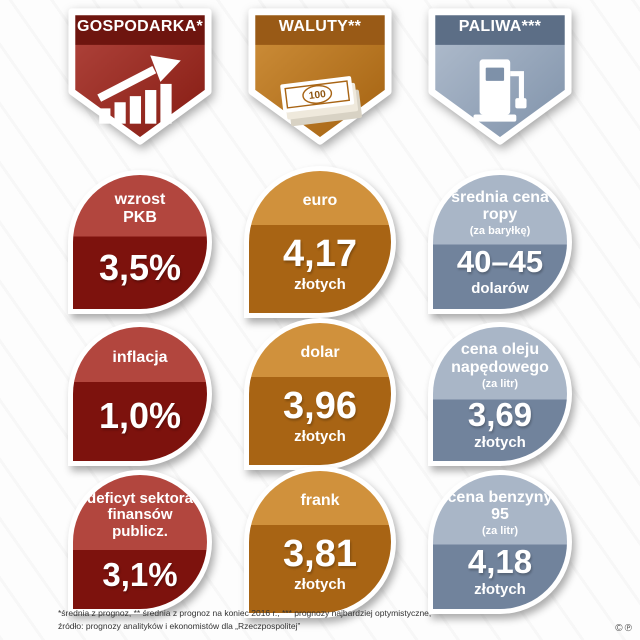 The height and width of the screenshot is (640, 640). I want to click on badge-unit: dolarów, so click(500, 289).